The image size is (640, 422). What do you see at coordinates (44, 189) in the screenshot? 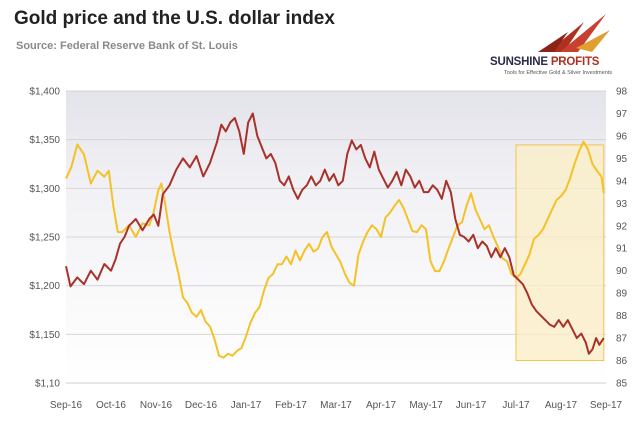
I see `y-left-tick-label: $1,300` at bounding box center [44, 189].